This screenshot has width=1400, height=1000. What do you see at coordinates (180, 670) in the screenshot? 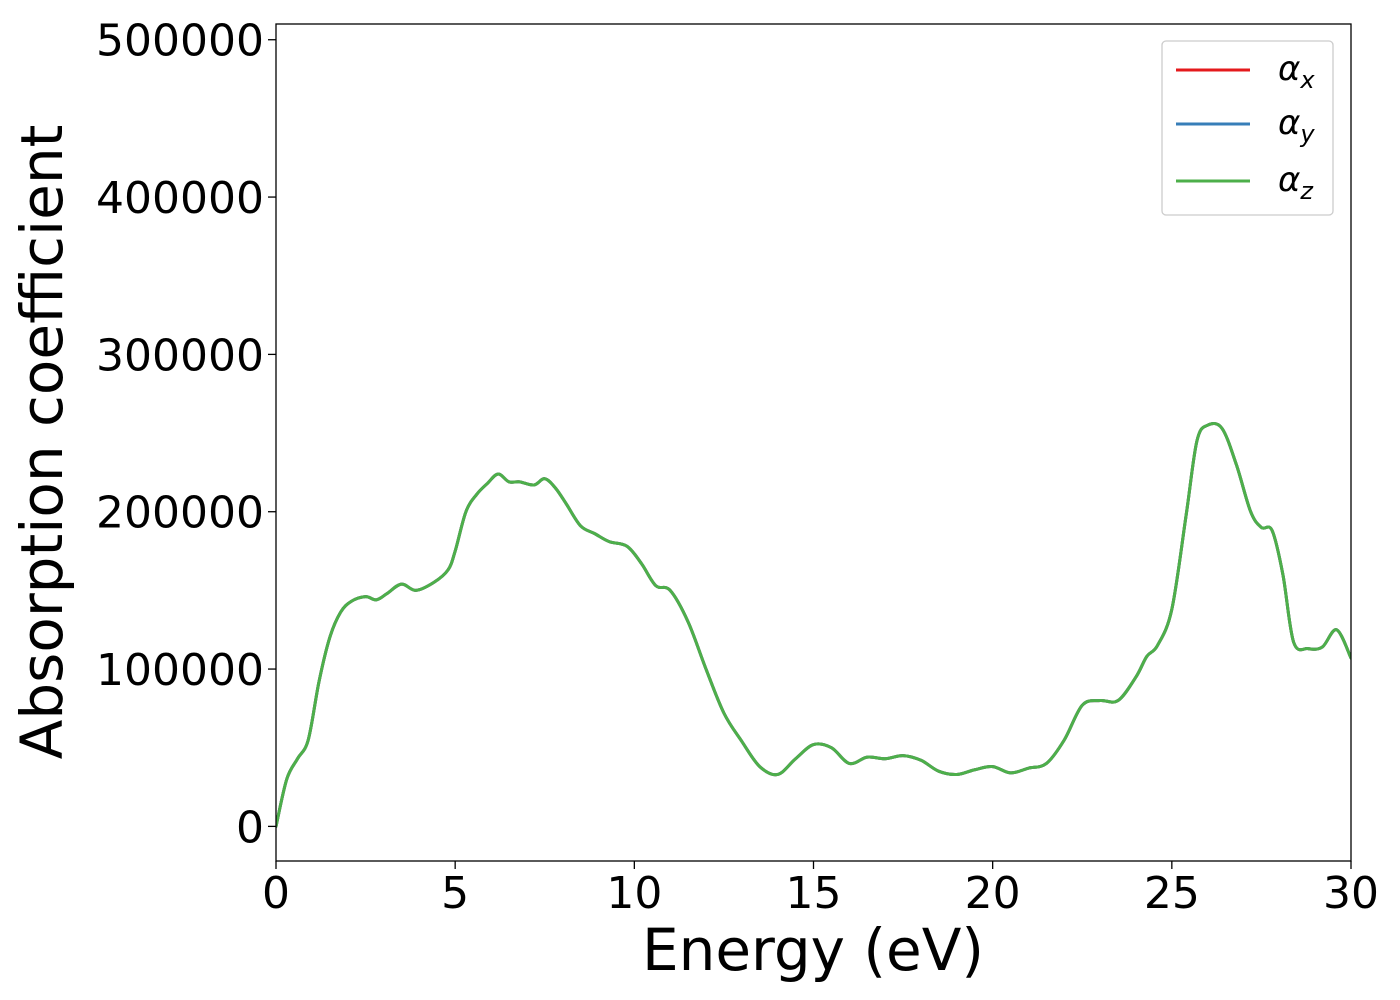
I see `y-tick-label: 100000` at bounding box center [180, 670].